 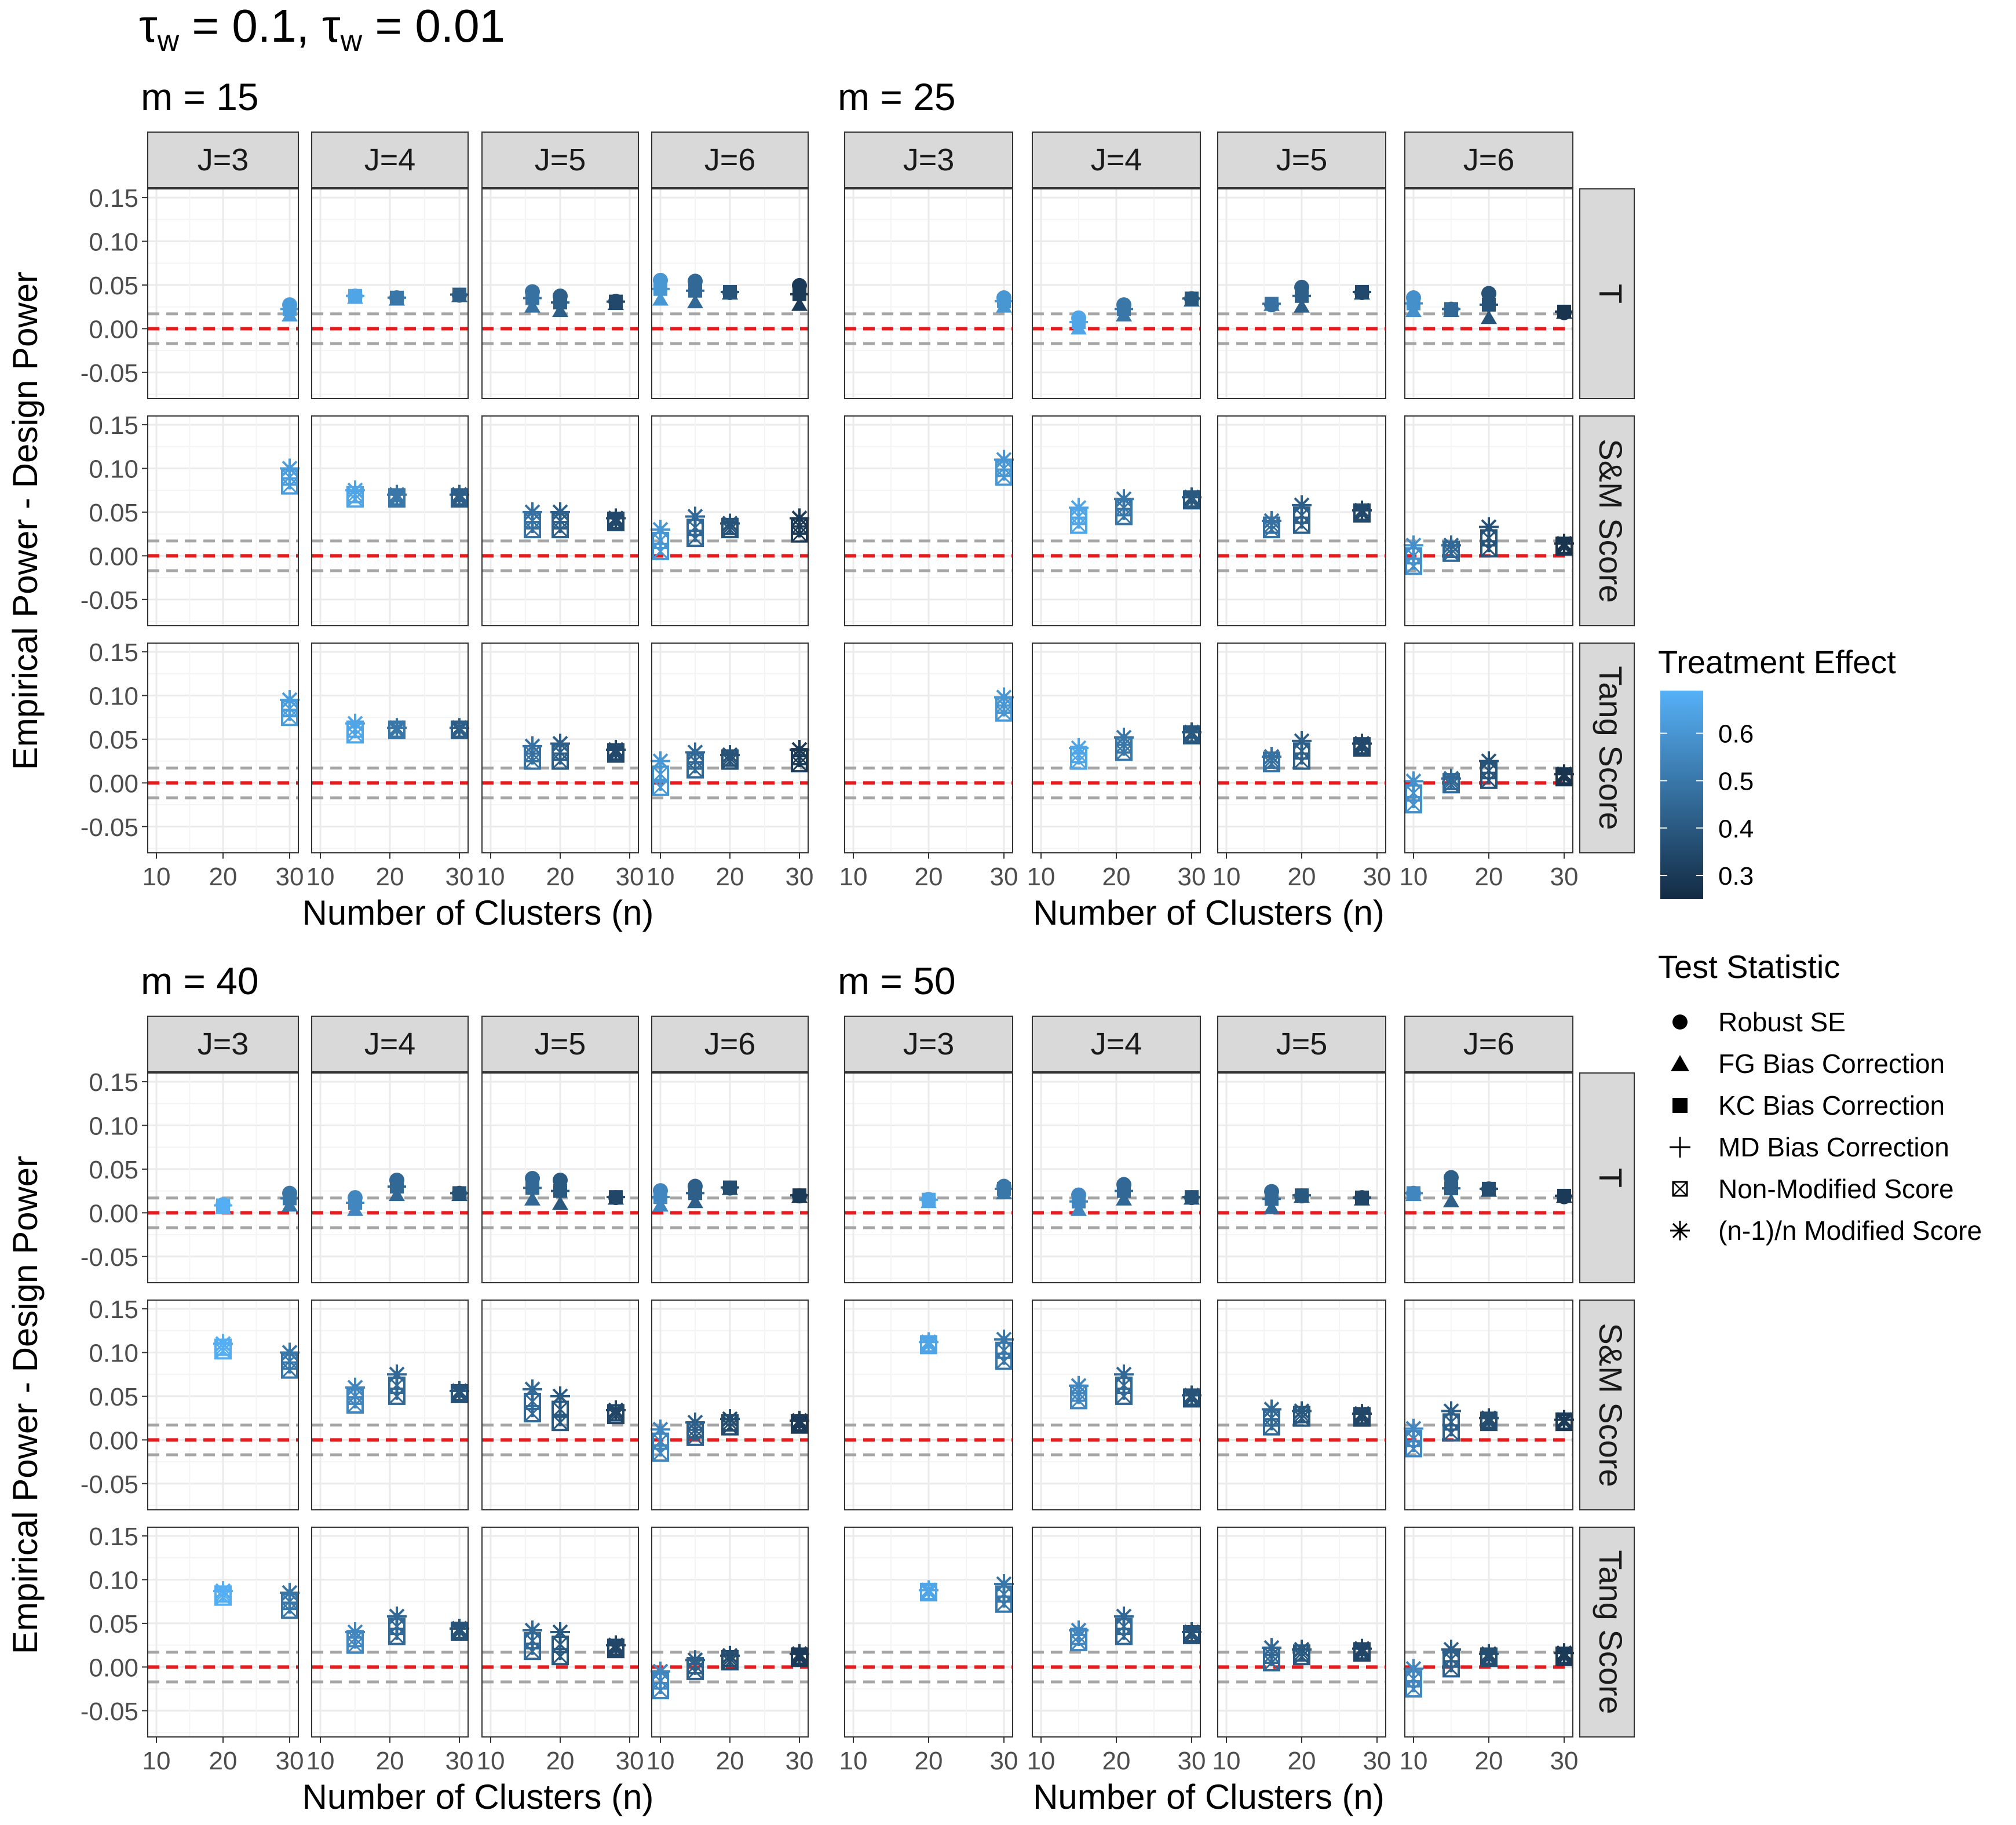 I want to click on panel-J4-T, so click(x=390, y=294).